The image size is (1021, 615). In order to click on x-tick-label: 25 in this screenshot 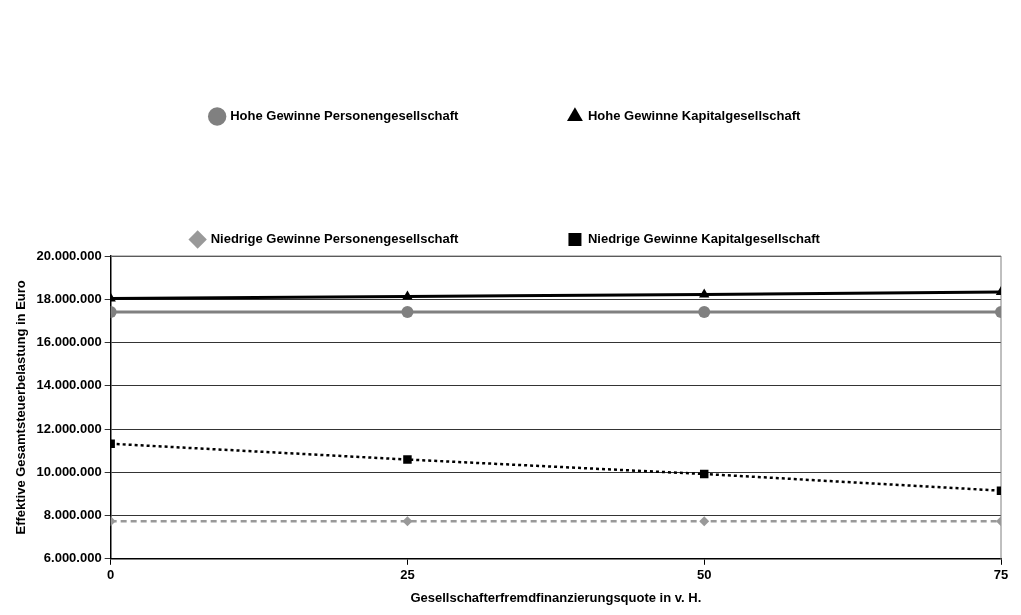, I will do `click(407, 575)`.